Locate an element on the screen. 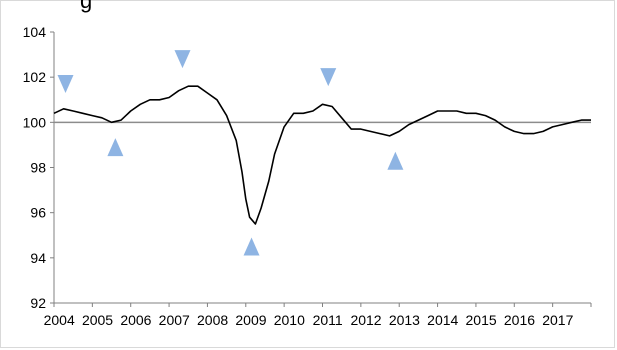 This screenshot has height=350, width=617. y-tick-label: 104 is located at coordinates (35, 32).